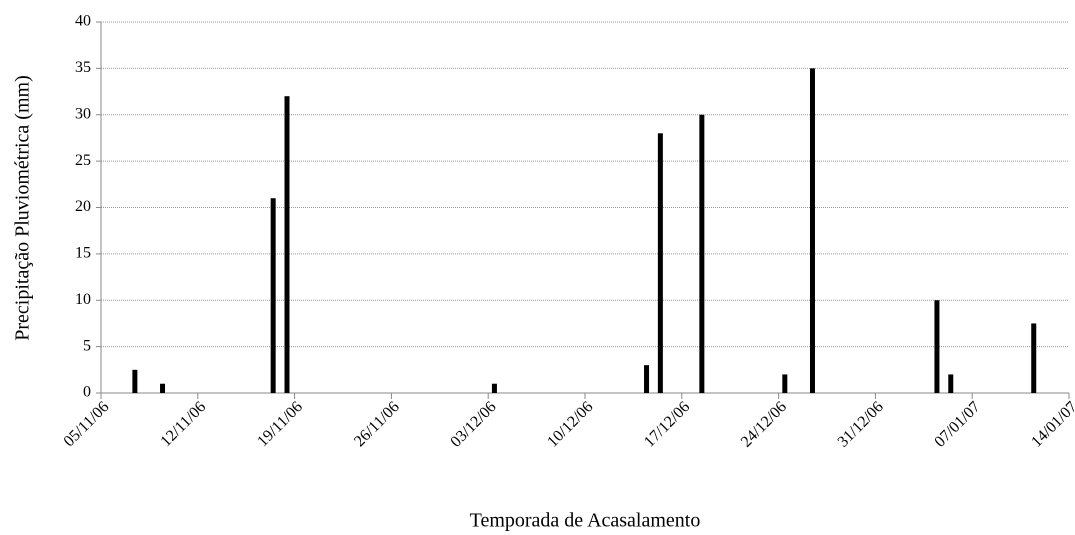  What do you see at coordinates (183, 424) in the screenshot?
I see `x-tick-label: 12/11/06` at bounding box center [183, 424].